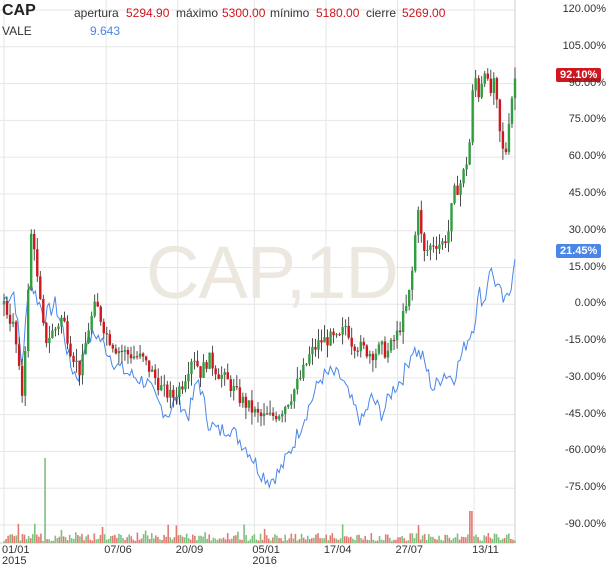  Describe the element at coordinates (96, 13) in the screenshot. I see `apertura-label: apertura` at that location.